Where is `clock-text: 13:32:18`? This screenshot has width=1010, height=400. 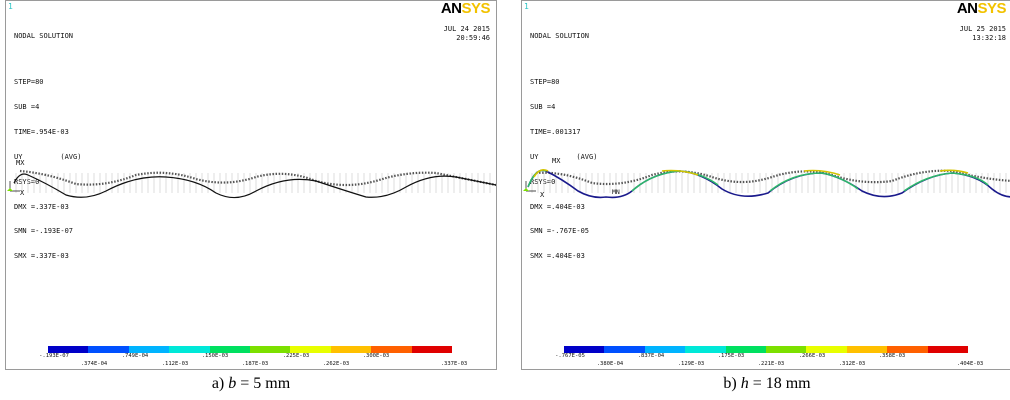 clock-text: 13:32:18 is located at coordinates (989, 38).